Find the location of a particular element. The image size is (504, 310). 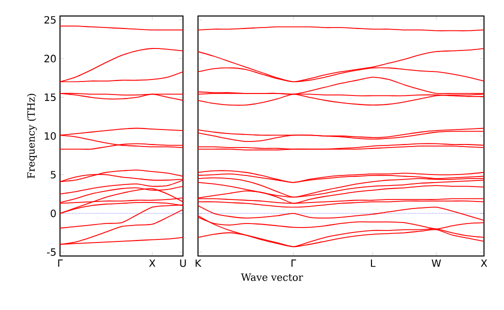

x-tick-label: K is located at coordinates (199, 263).